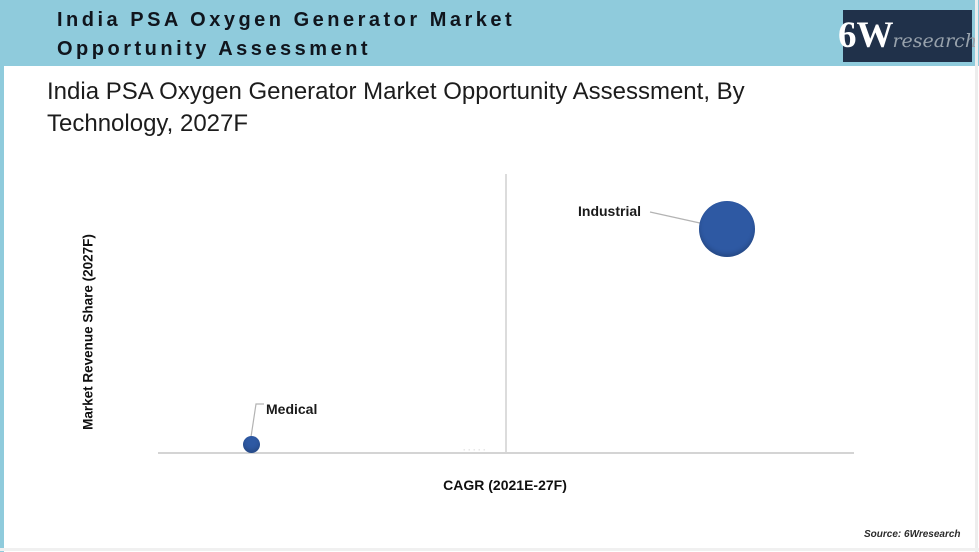 This screenshot has height=552, width=979. I want to click on bottom-border-edge, so click(489, 549).